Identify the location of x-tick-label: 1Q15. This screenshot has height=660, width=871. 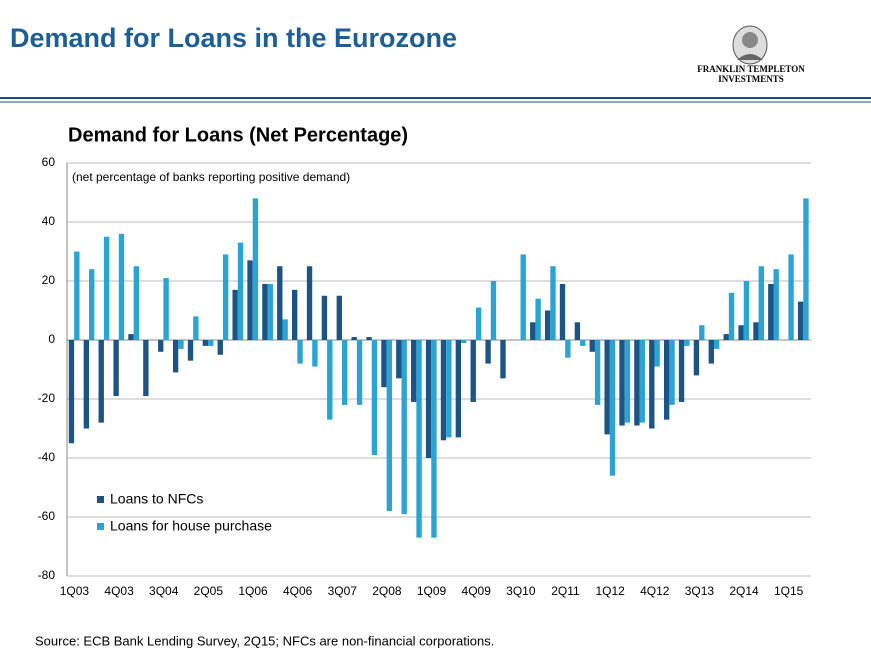
(789, 591).